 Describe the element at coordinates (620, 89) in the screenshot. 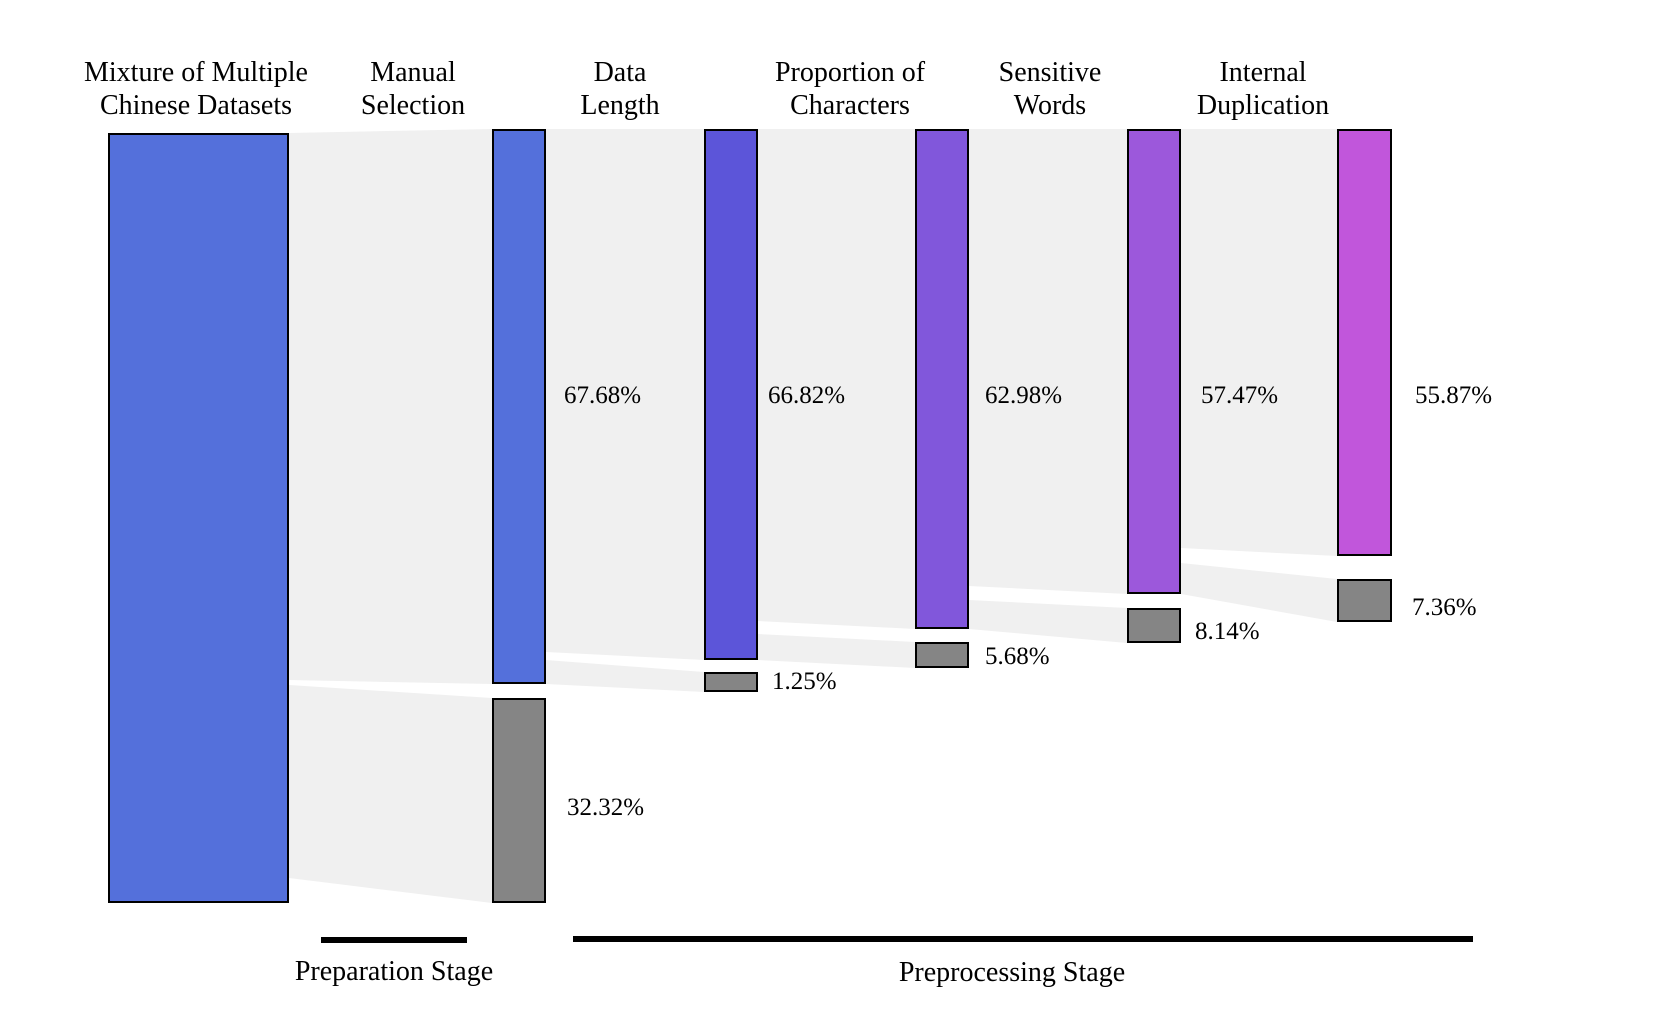

I see `column-header-data-length: Data Length` at that location.